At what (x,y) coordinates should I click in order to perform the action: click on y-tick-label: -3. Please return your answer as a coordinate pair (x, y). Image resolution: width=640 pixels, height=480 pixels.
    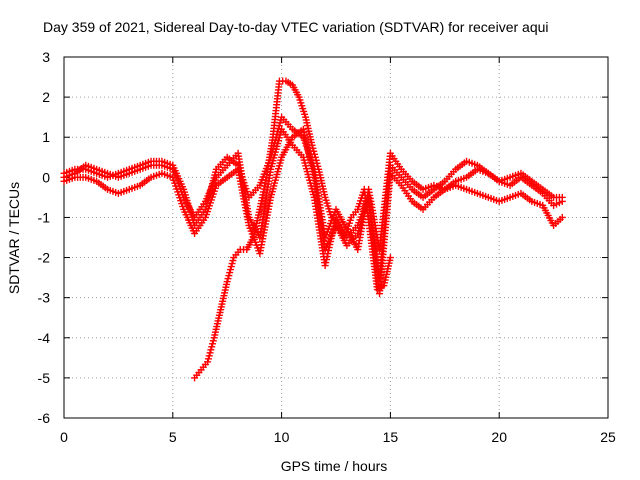
    Looking at the image, I should click on (44, 298).